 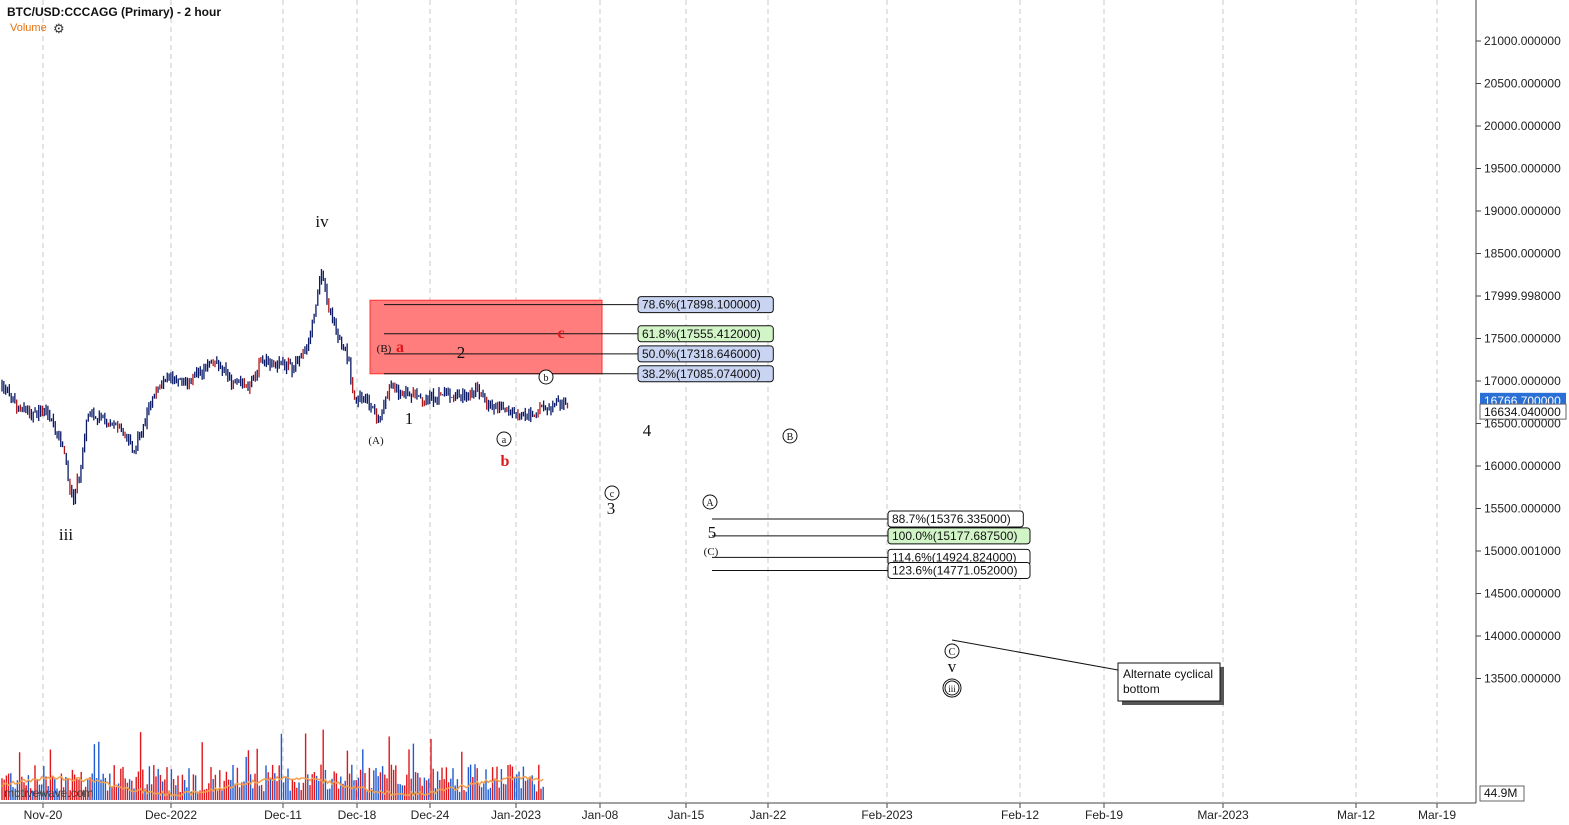 I want to click on wave-label-red: b, so click(x=505, y=461).